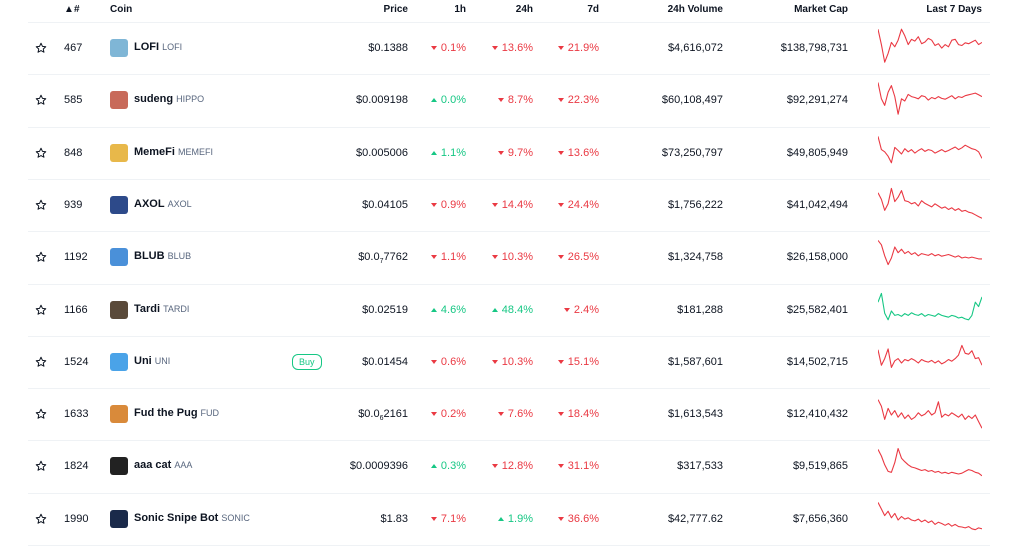  What do you see at coordinates (695, 257) in the screenshot?
I see `volume-24h: $1,324,758` at bounding box center [695, 257].